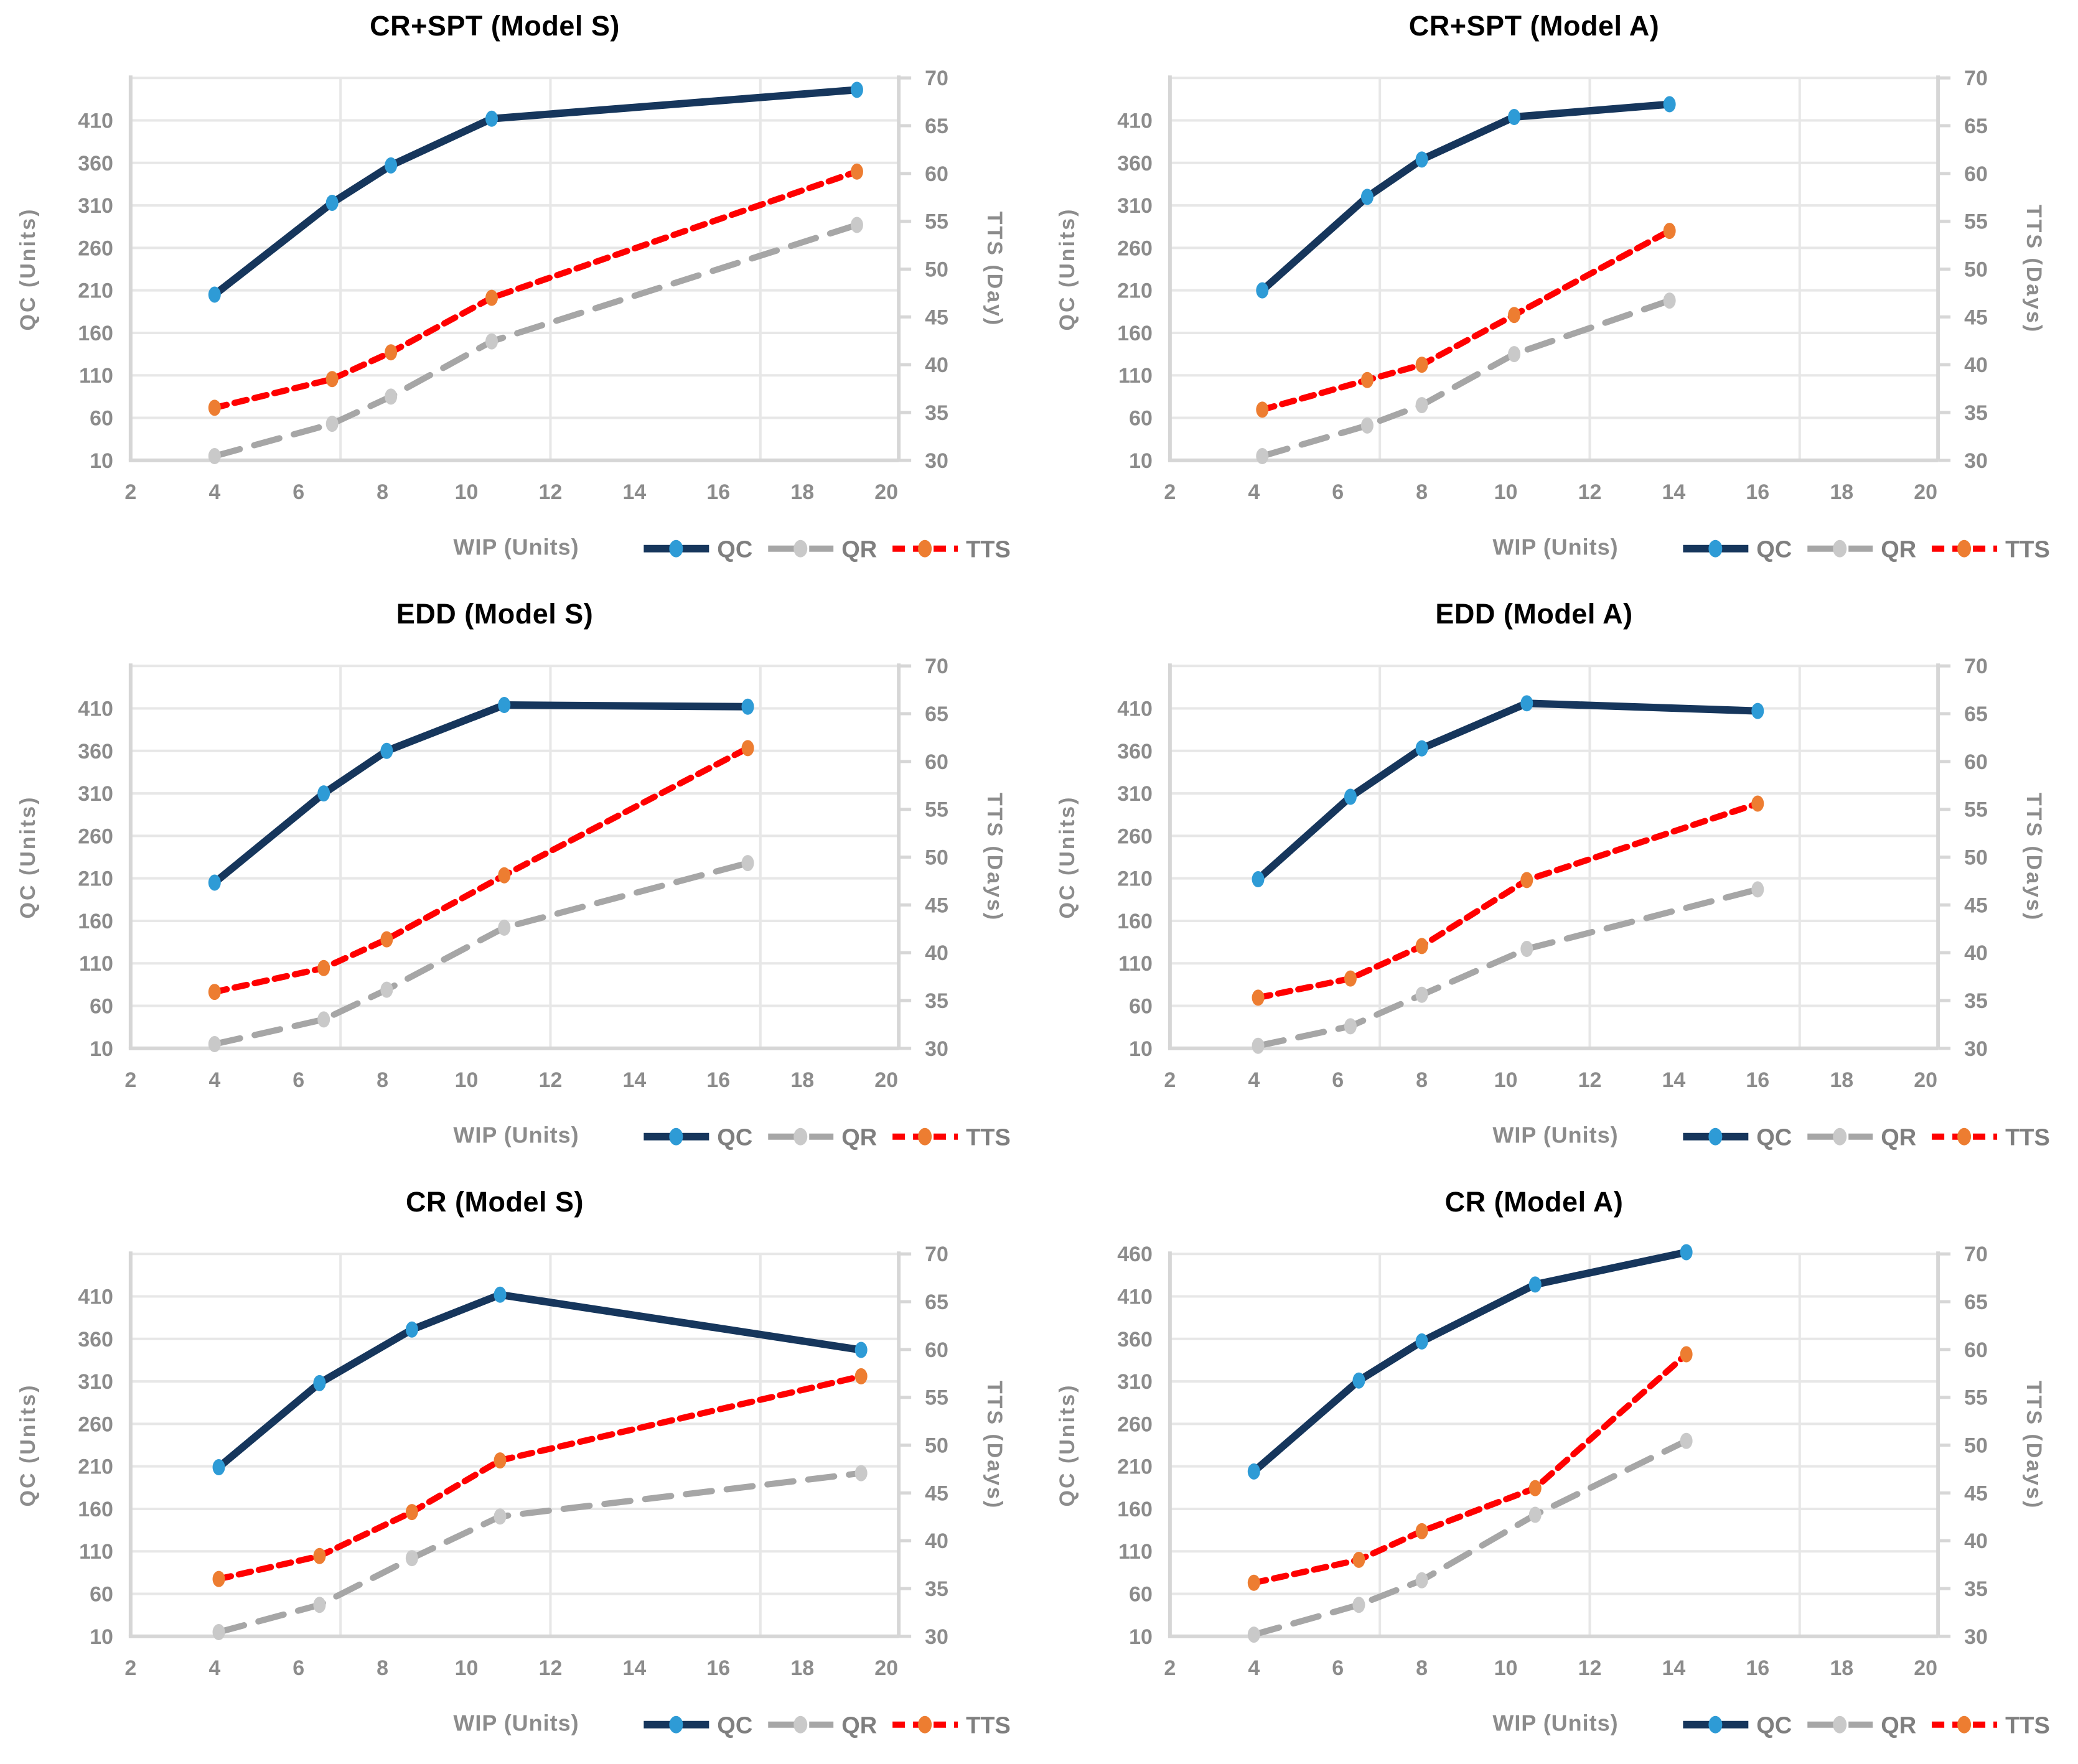 The width and height of the screenshot is (2078, 1764). I want to click on legend: QC QR TTS, so click(827, 550).